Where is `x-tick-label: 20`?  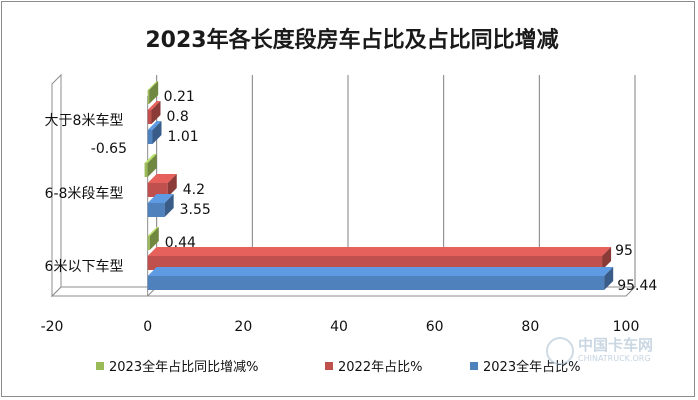
x-tick-label: 20 is located at coordinates (243, 327).